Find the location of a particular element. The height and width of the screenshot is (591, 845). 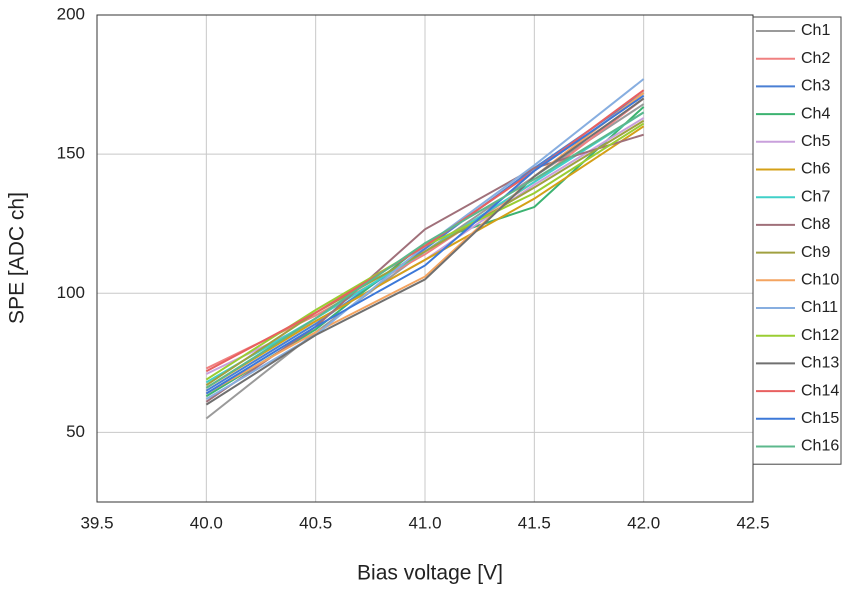

legend-label: Ch2 is located at coordinates (815, 58).